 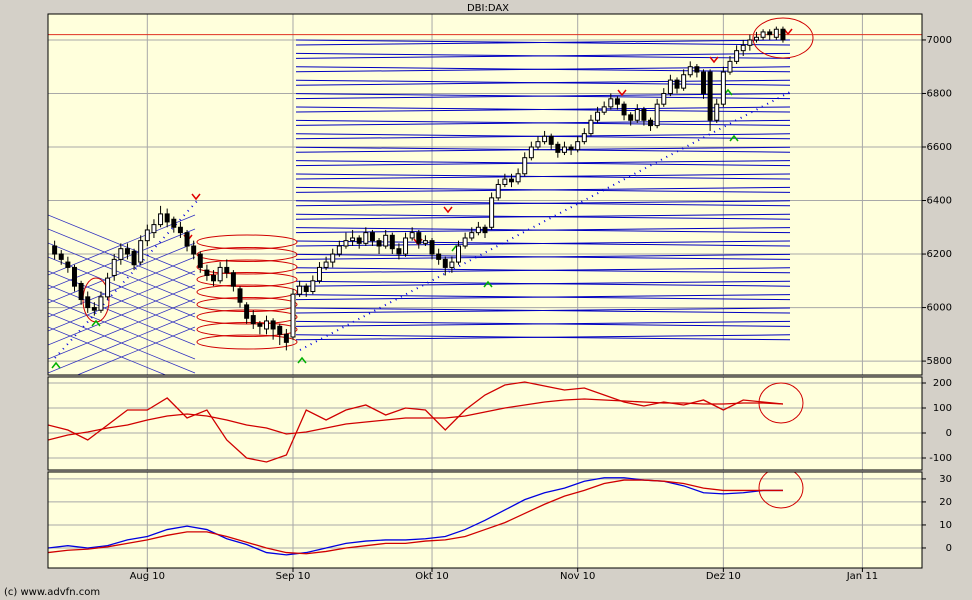 I want to click on series-line, so click(x=415, y=419).